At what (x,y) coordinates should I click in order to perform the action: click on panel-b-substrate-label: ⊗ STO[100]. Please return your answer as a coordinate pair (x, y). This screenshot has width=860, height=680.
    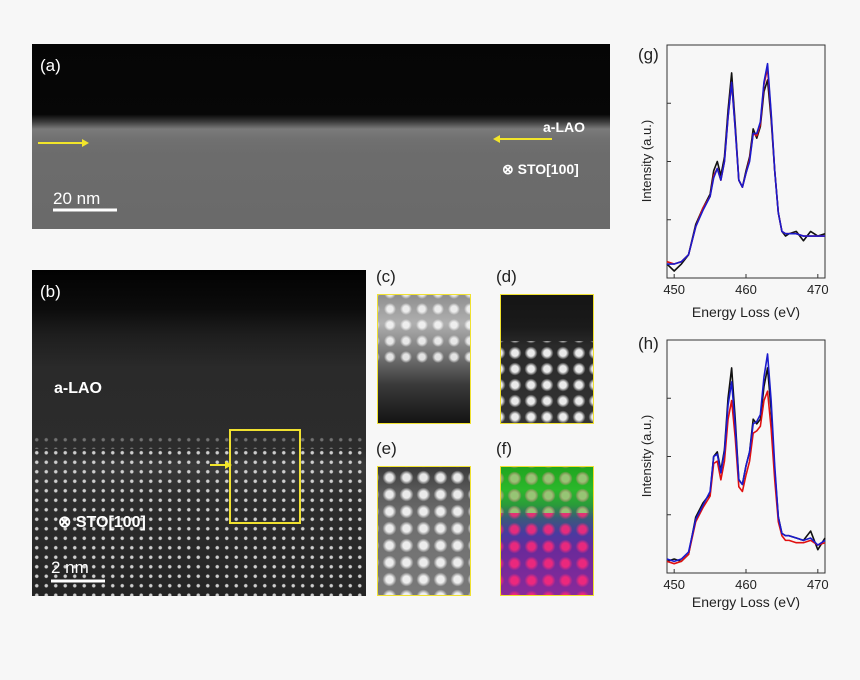
    Looking at the image, I should click on (102, 522).